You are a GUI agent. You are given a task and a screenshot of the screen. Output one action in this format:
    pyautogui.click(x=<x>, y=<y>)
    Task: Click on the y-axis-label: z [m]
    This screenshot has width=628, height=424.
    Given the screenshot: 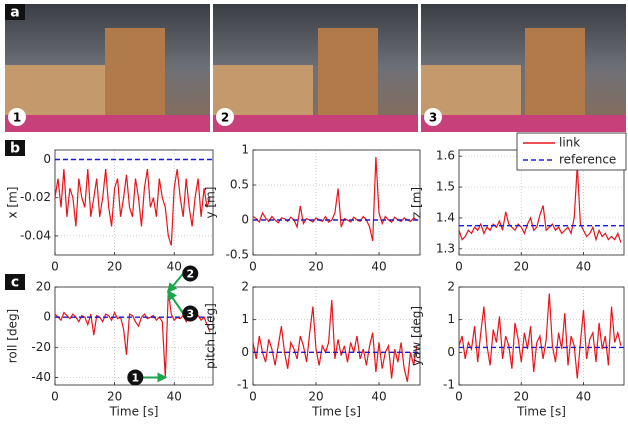 What is the action you would take?
    pyautogui.click(x=417, y=202)
    